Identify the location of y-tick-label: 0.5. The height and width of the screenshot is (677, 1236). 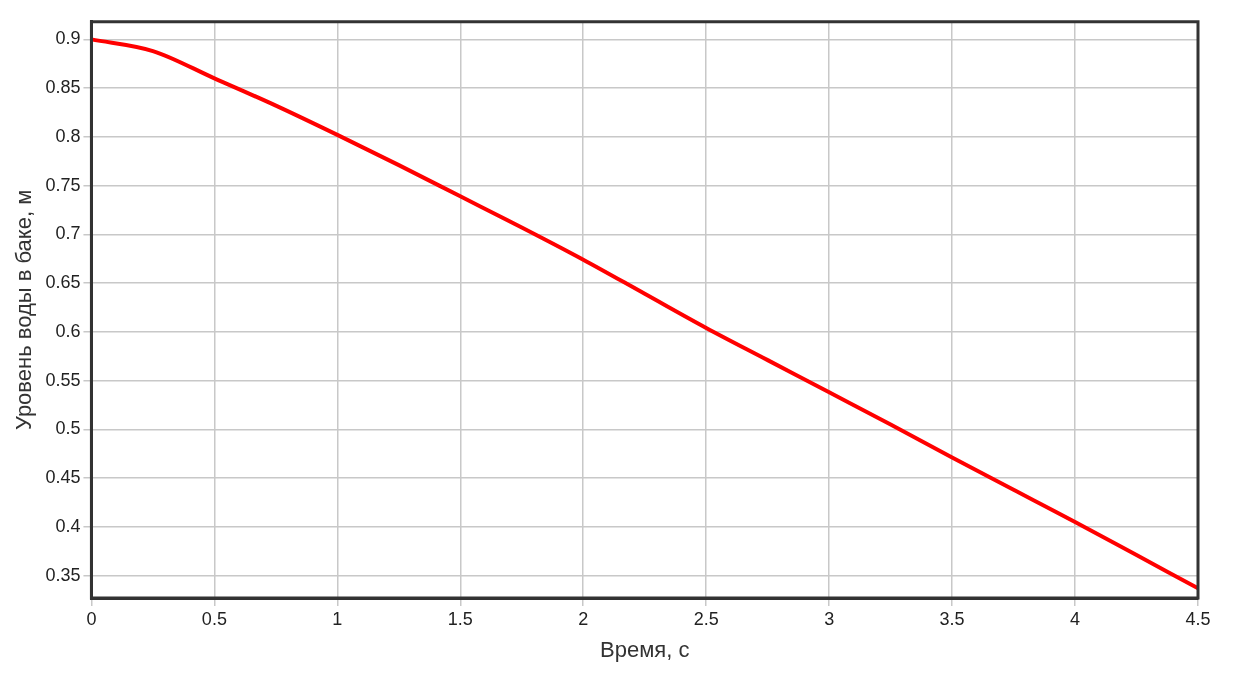
(68, 428).